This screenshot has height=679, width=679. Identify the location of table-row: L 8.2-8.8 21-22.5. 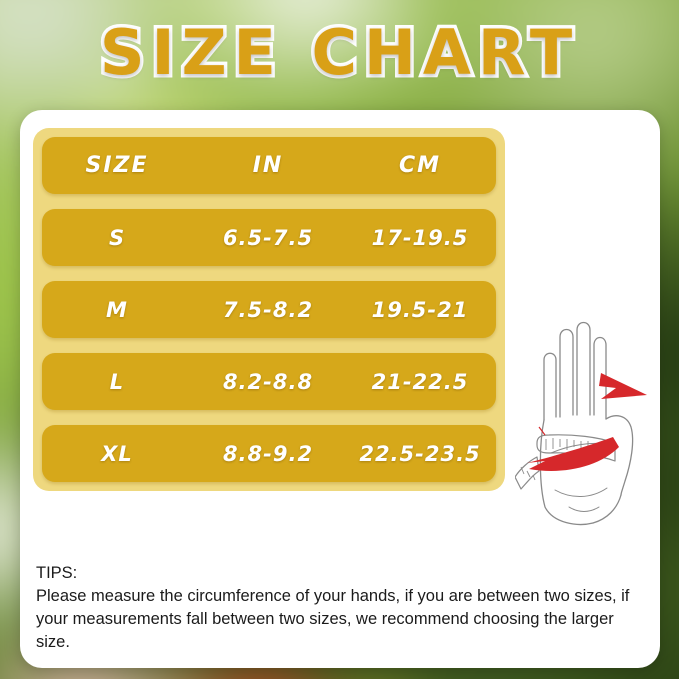
(269, 381).